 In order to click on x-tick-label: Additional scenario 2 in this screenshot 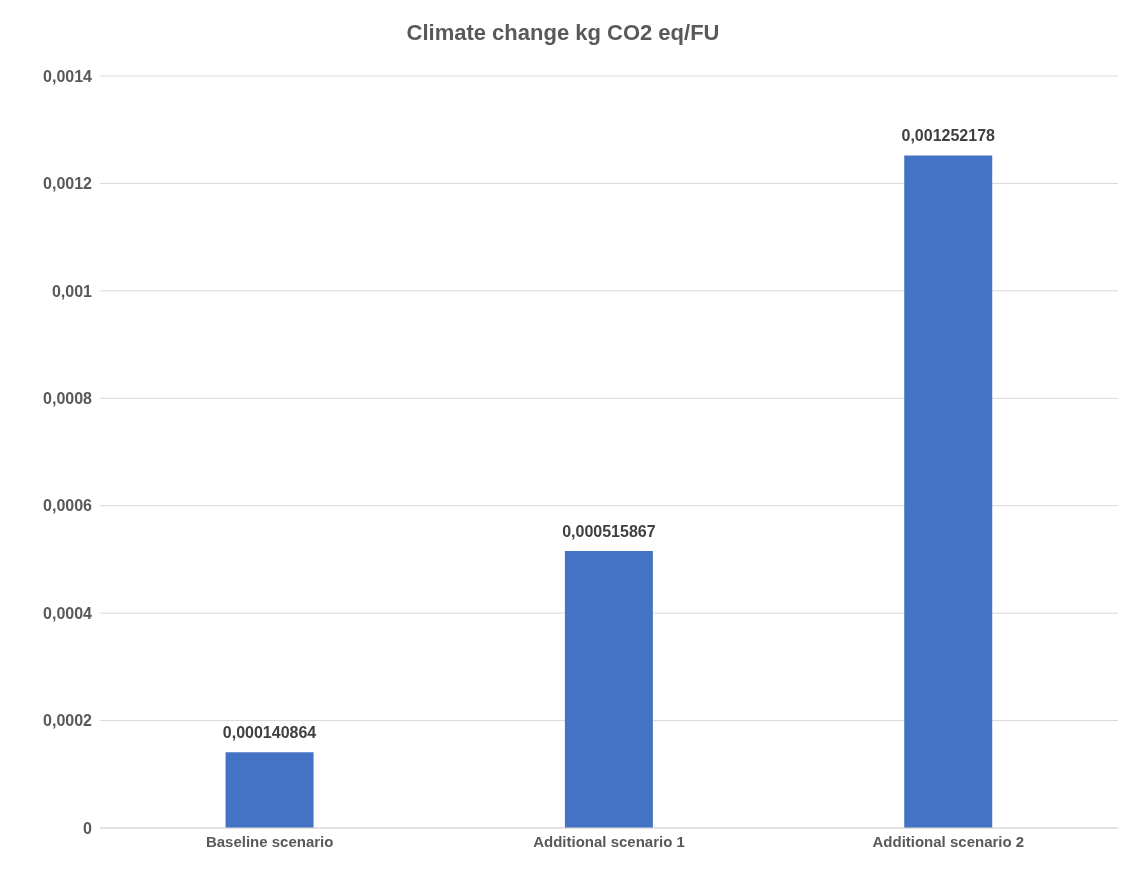, I will do `click(948, 841)`.